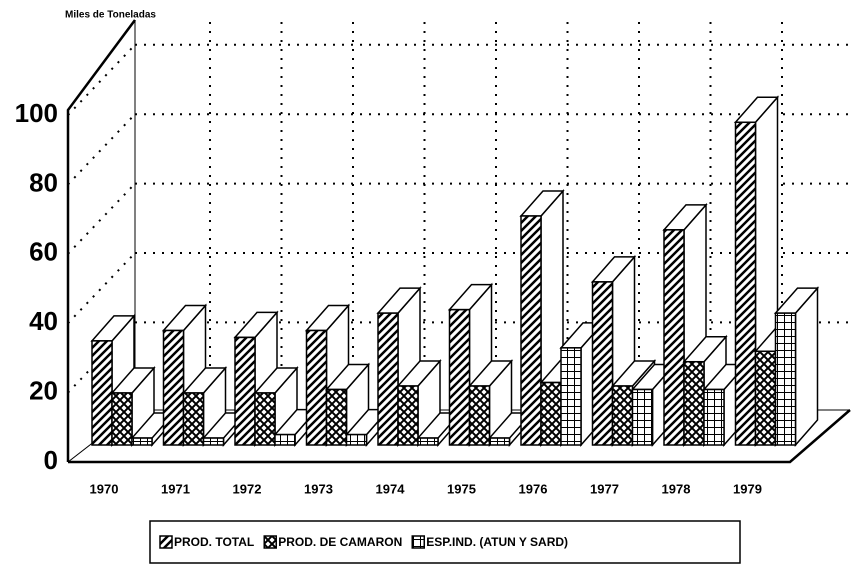 This screenshot has height=583, width=851. What do you see at coordinates (214, 542) in the screenshot?
I see `legend-label: PROD. TOTAL` at bounding box center [214, 542].